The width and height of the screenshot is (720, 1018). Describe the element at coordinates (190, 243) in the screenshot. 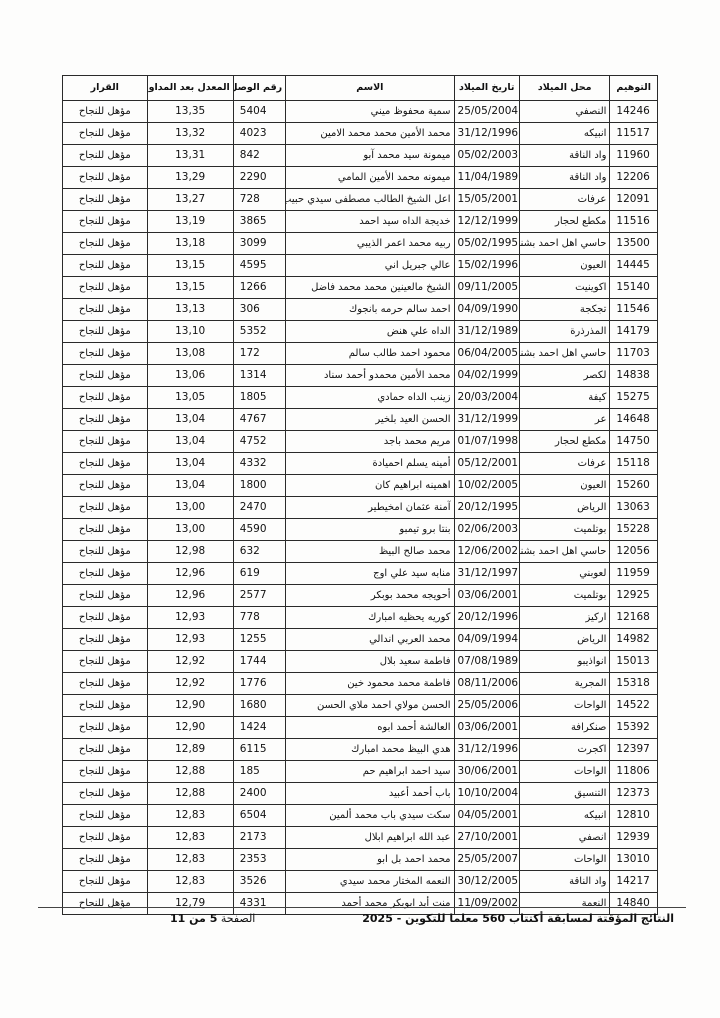

I see `cell-average: 13,18` at that location.